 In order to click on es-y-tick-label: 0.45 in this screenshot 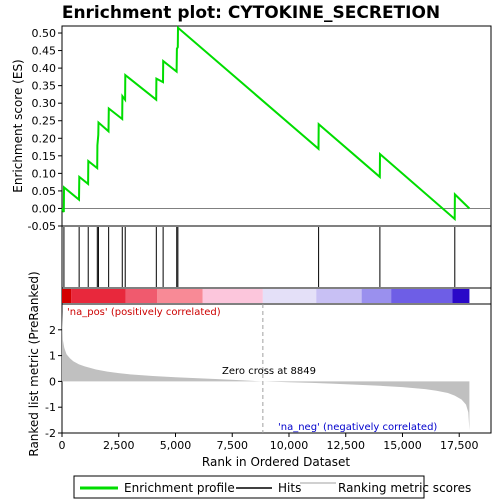, I will do `click(44, 51)`.